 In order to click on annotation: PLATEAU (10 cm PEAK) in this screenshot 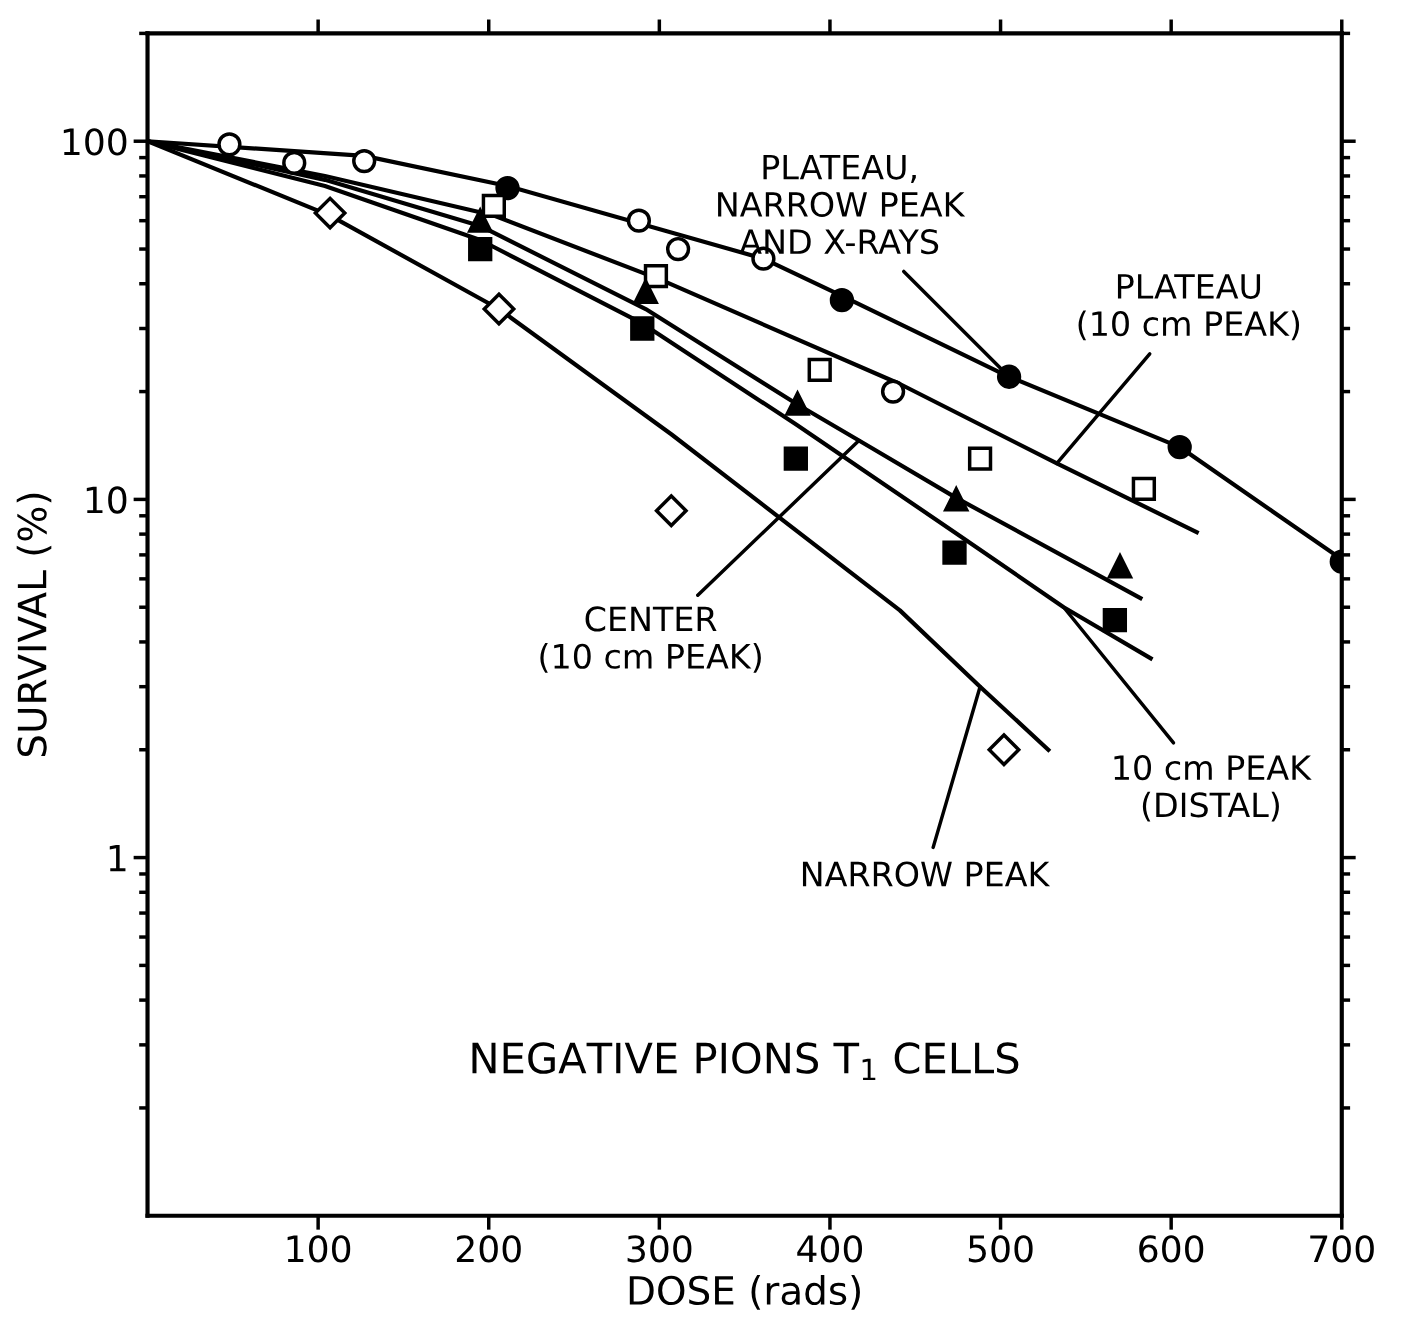, I will do `click(1189, 307)`.